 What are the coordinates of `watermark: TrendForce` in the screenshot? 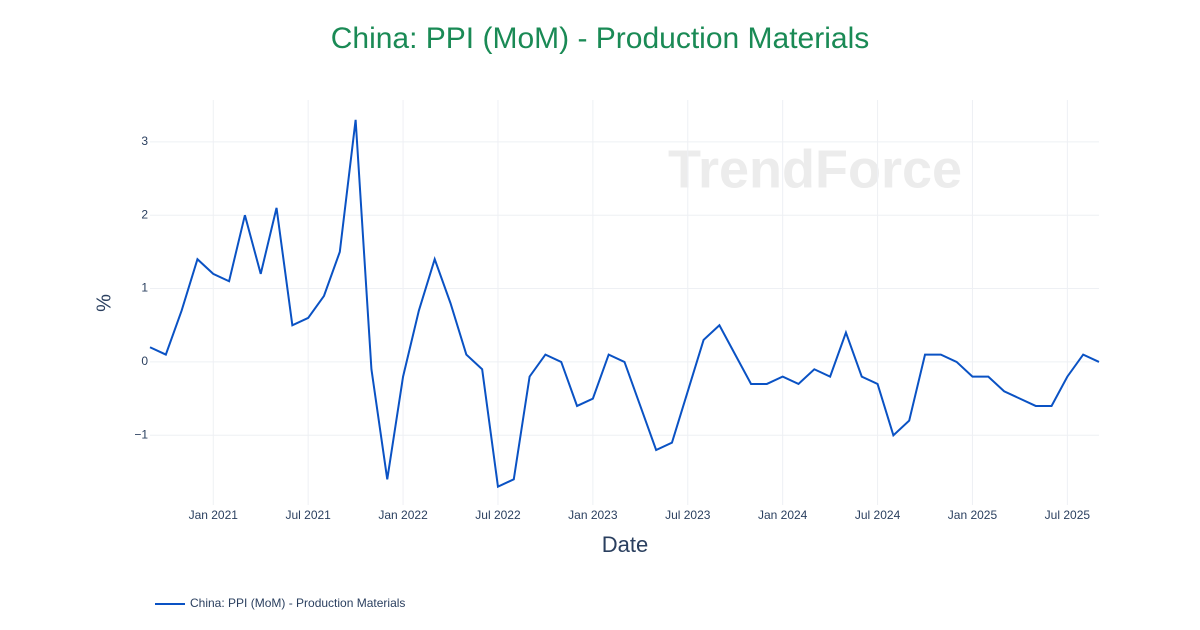 It's located at (815, 169).